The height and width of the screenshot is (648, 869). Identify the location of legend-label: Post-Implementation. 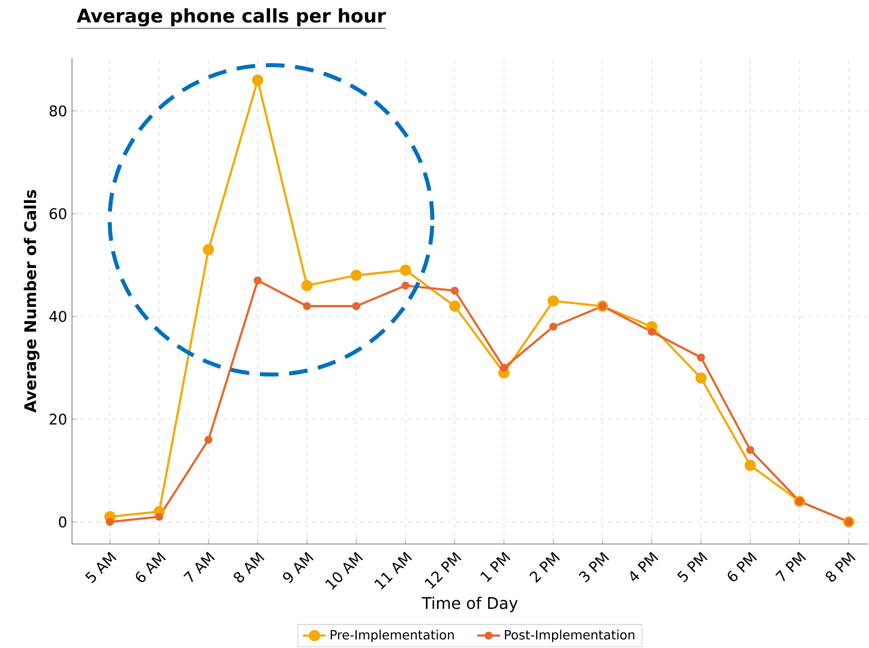
(569, 636).